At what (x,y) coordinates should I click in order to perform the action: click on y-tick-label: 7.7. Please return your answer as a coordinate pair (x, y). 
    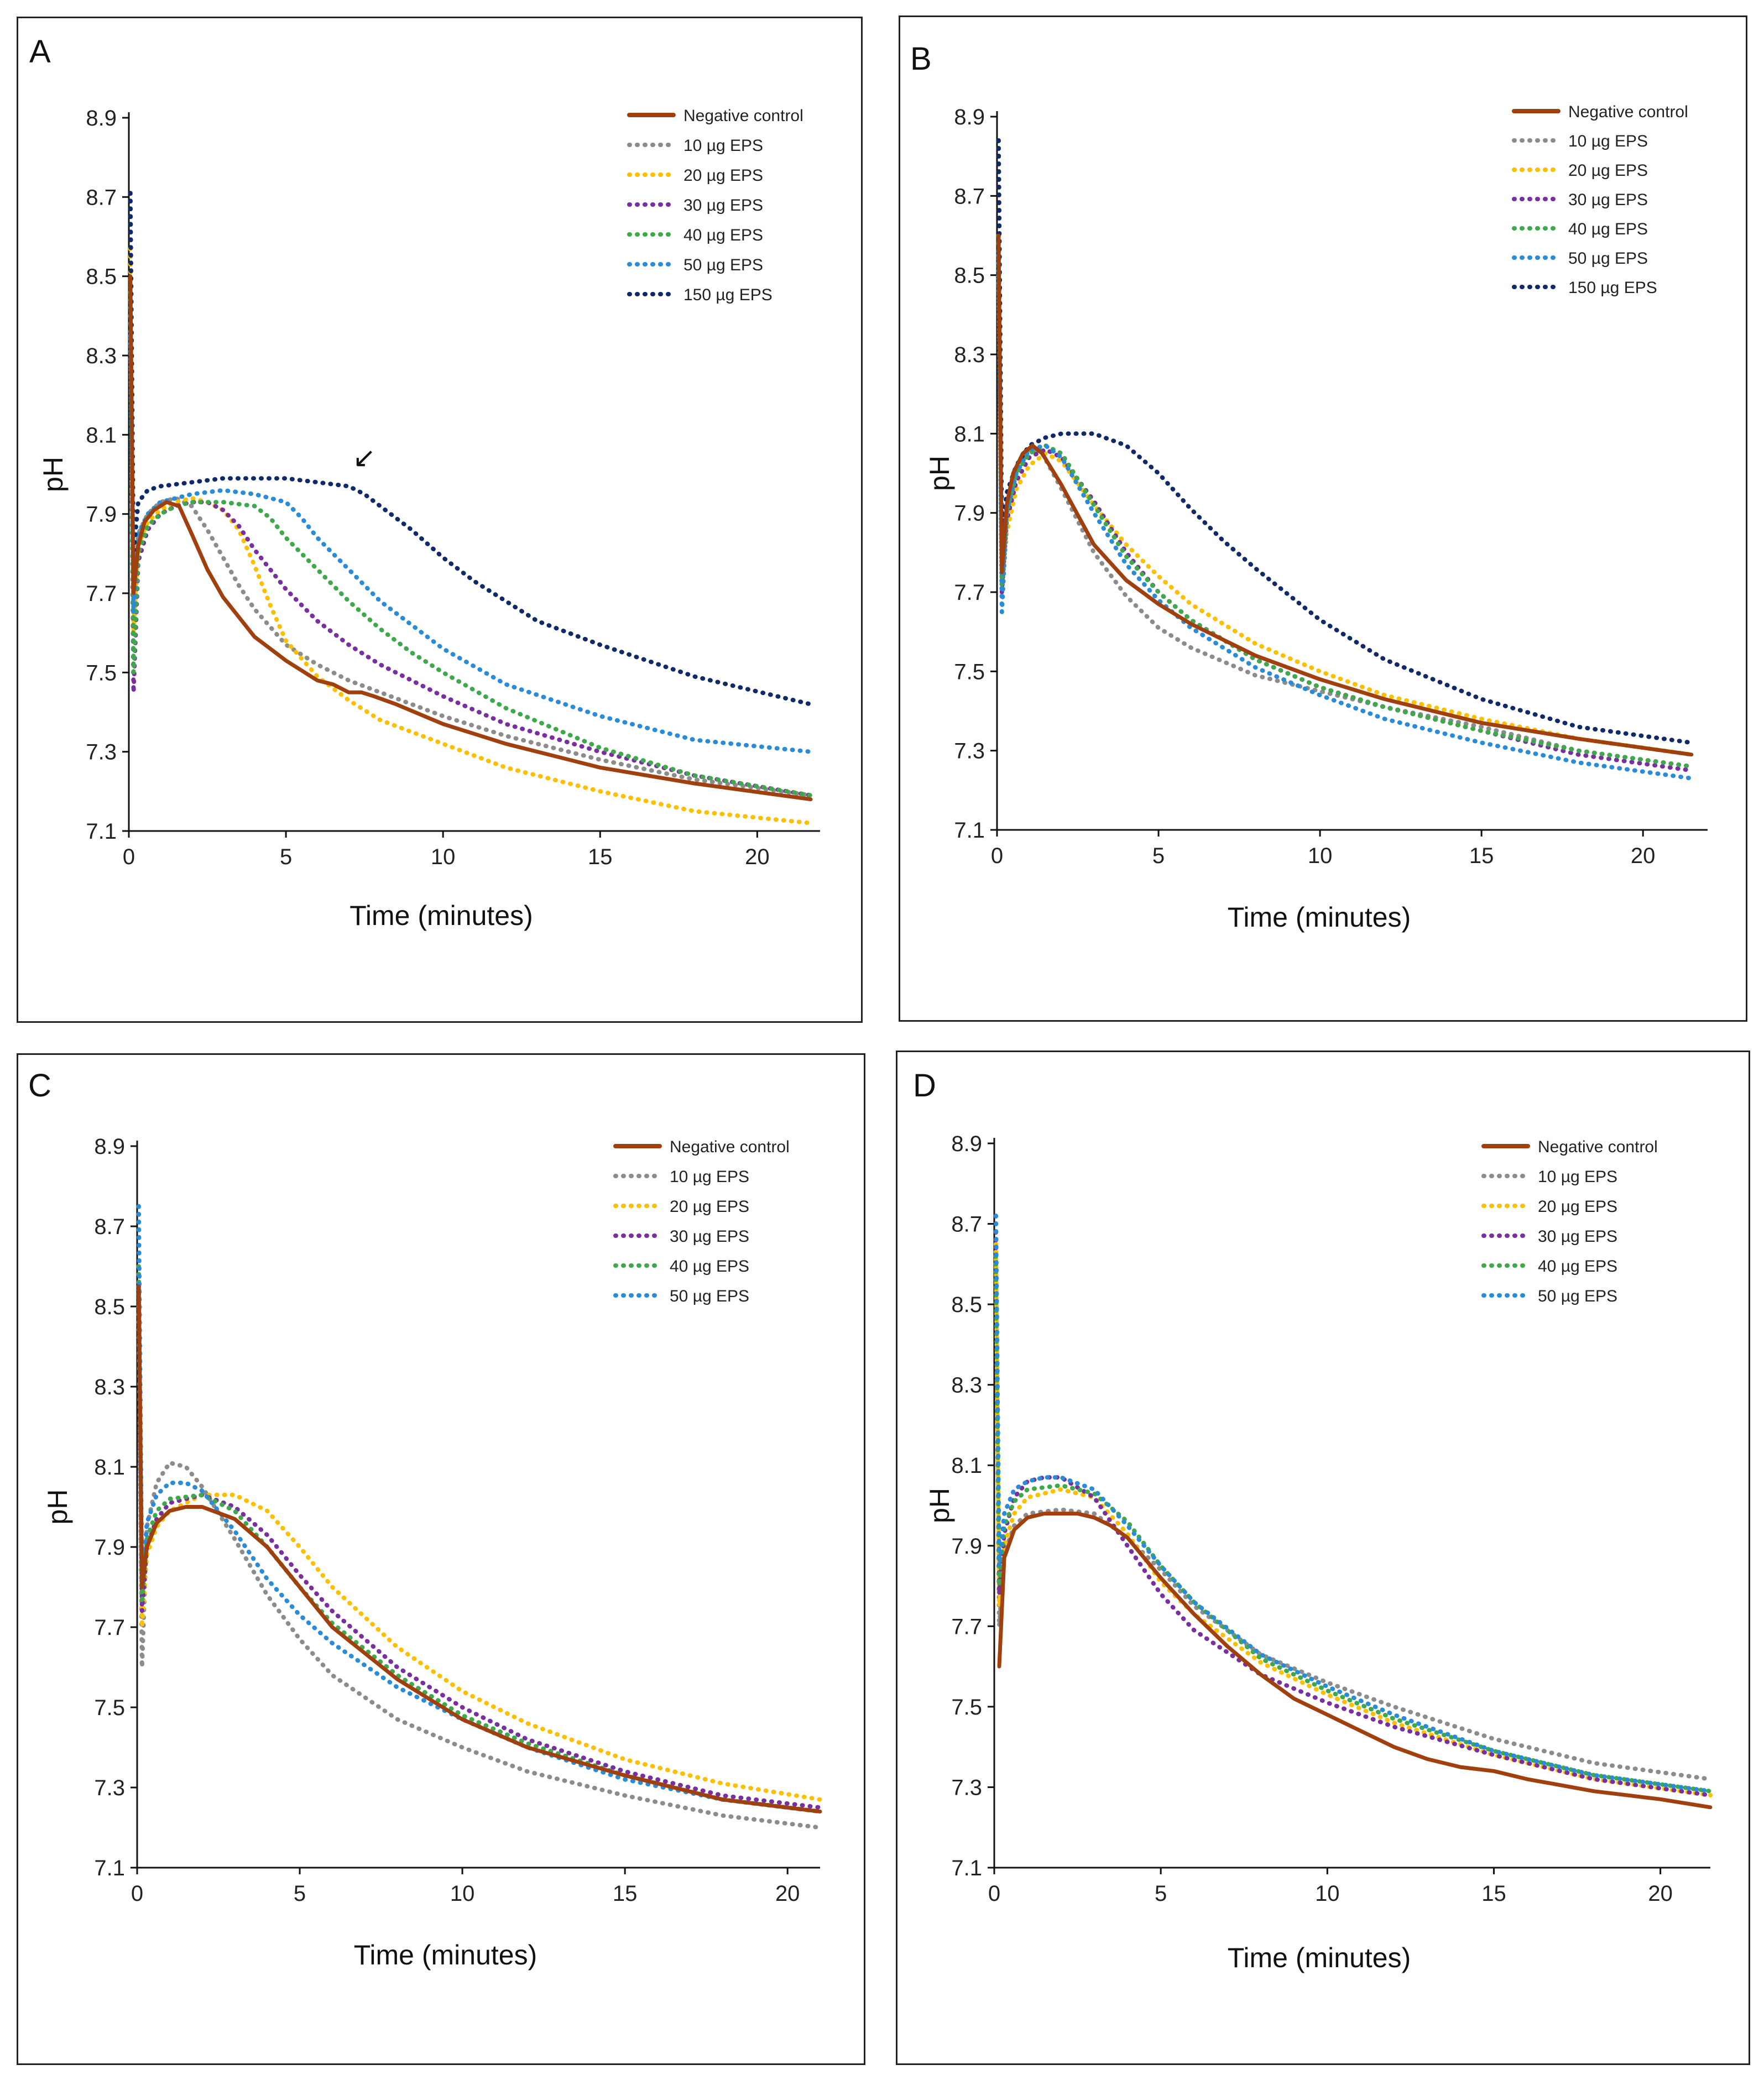
    Looking at the image, I should click on (969, 593).